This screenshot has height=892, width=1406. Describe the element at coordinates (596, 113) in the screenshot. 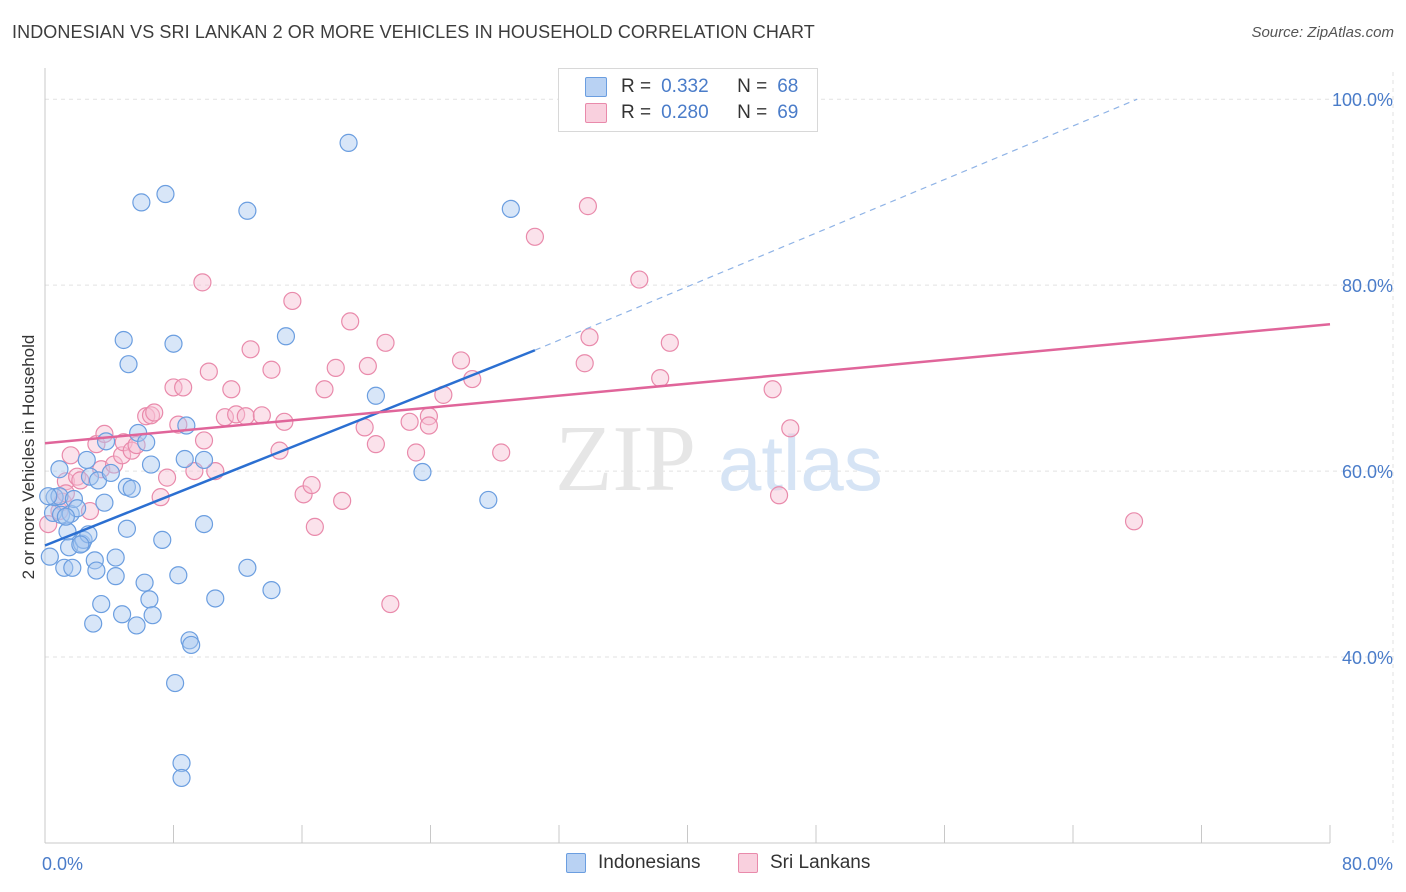

I see `legend-swatch-pink` at that location.